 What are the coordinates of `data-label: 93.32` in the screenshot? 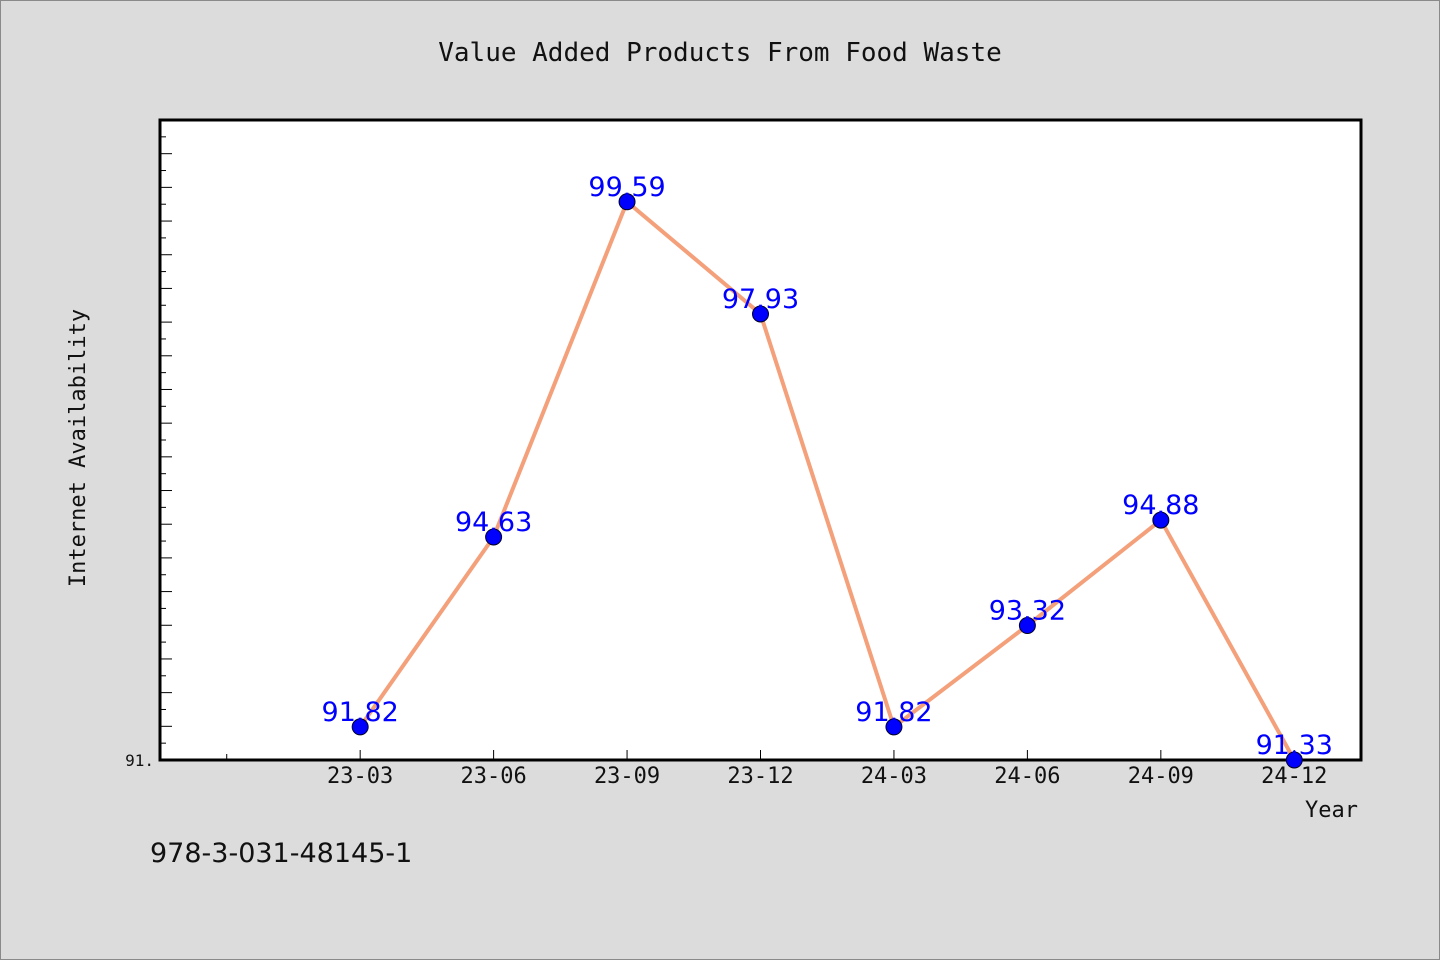 It's located at (1027, 611).